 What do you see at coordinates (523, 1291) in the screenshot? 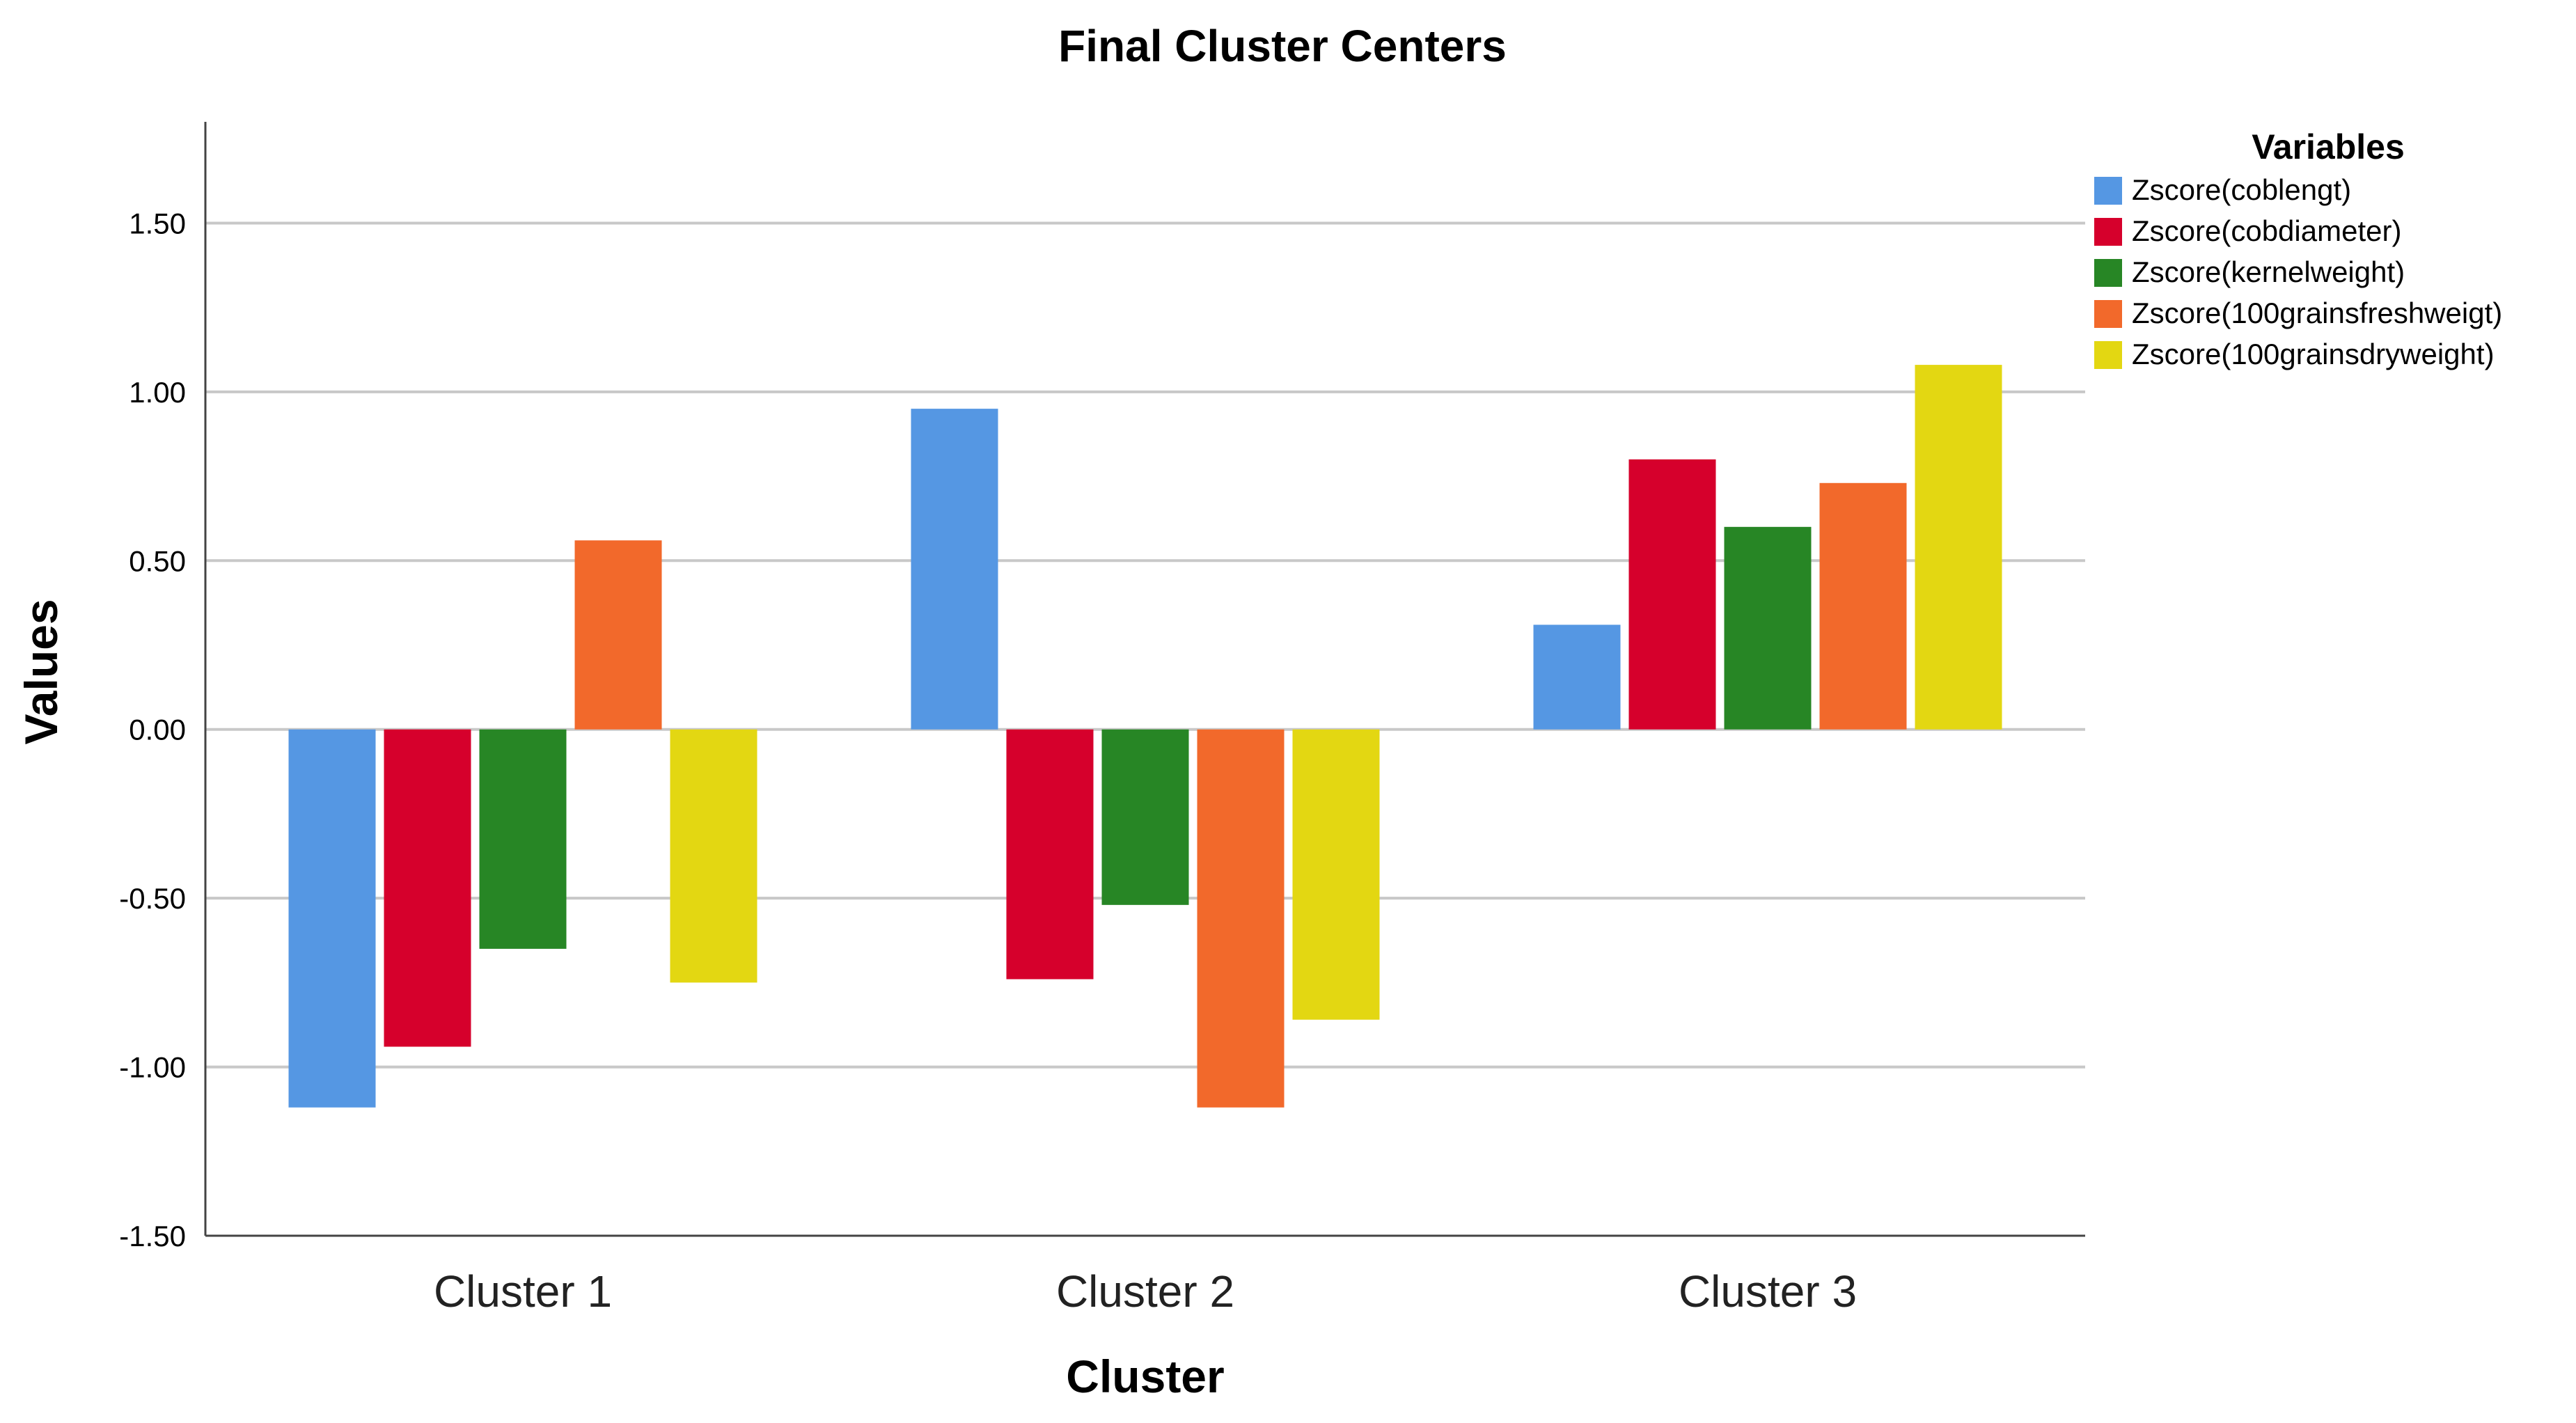
I see `x-tick-label: Cluster 1` at bounding box center [523, 1291].